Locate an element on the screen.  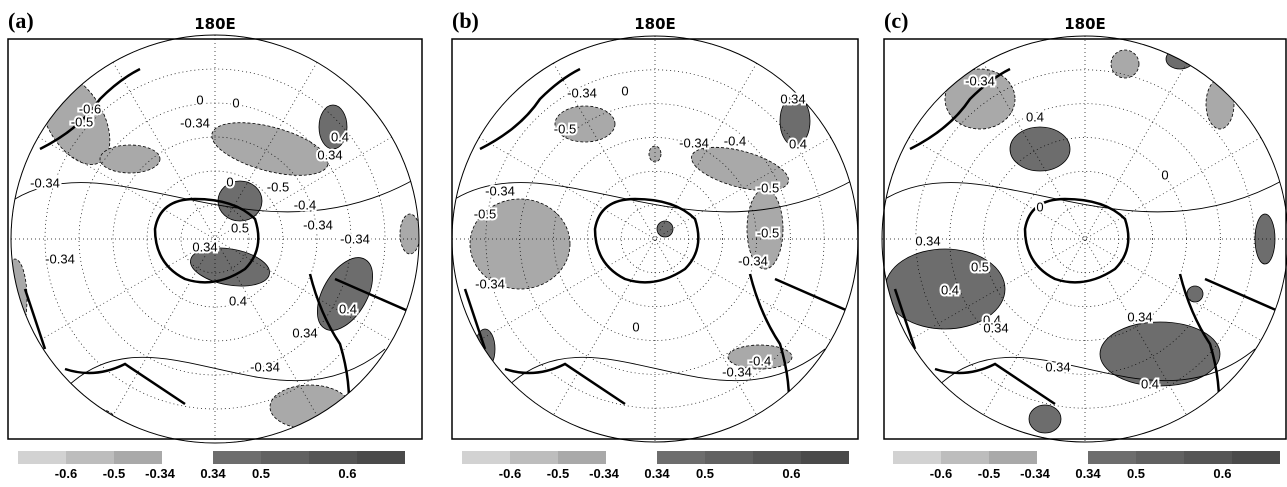
colorbar: -0.6 -0.5 -0.34 0.34 0.5 0.6 is located at coordinates (1086, 466).